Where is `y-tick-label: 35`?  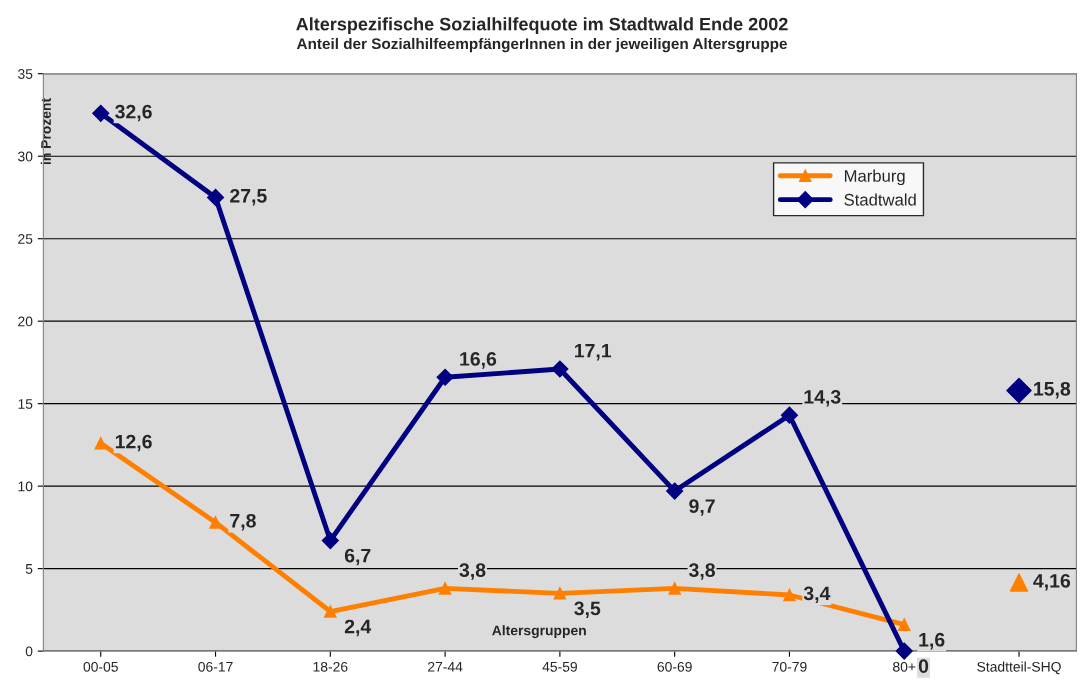 y-tick-label: 35 is located at coordinates (25, 74).